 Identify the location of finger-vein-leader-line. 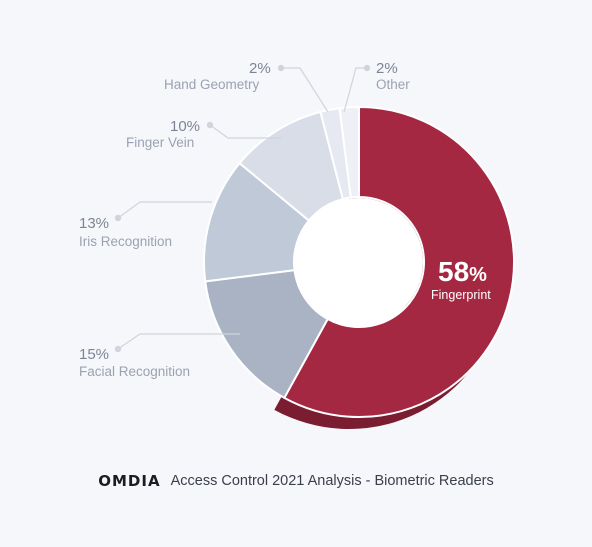
(245, 131).